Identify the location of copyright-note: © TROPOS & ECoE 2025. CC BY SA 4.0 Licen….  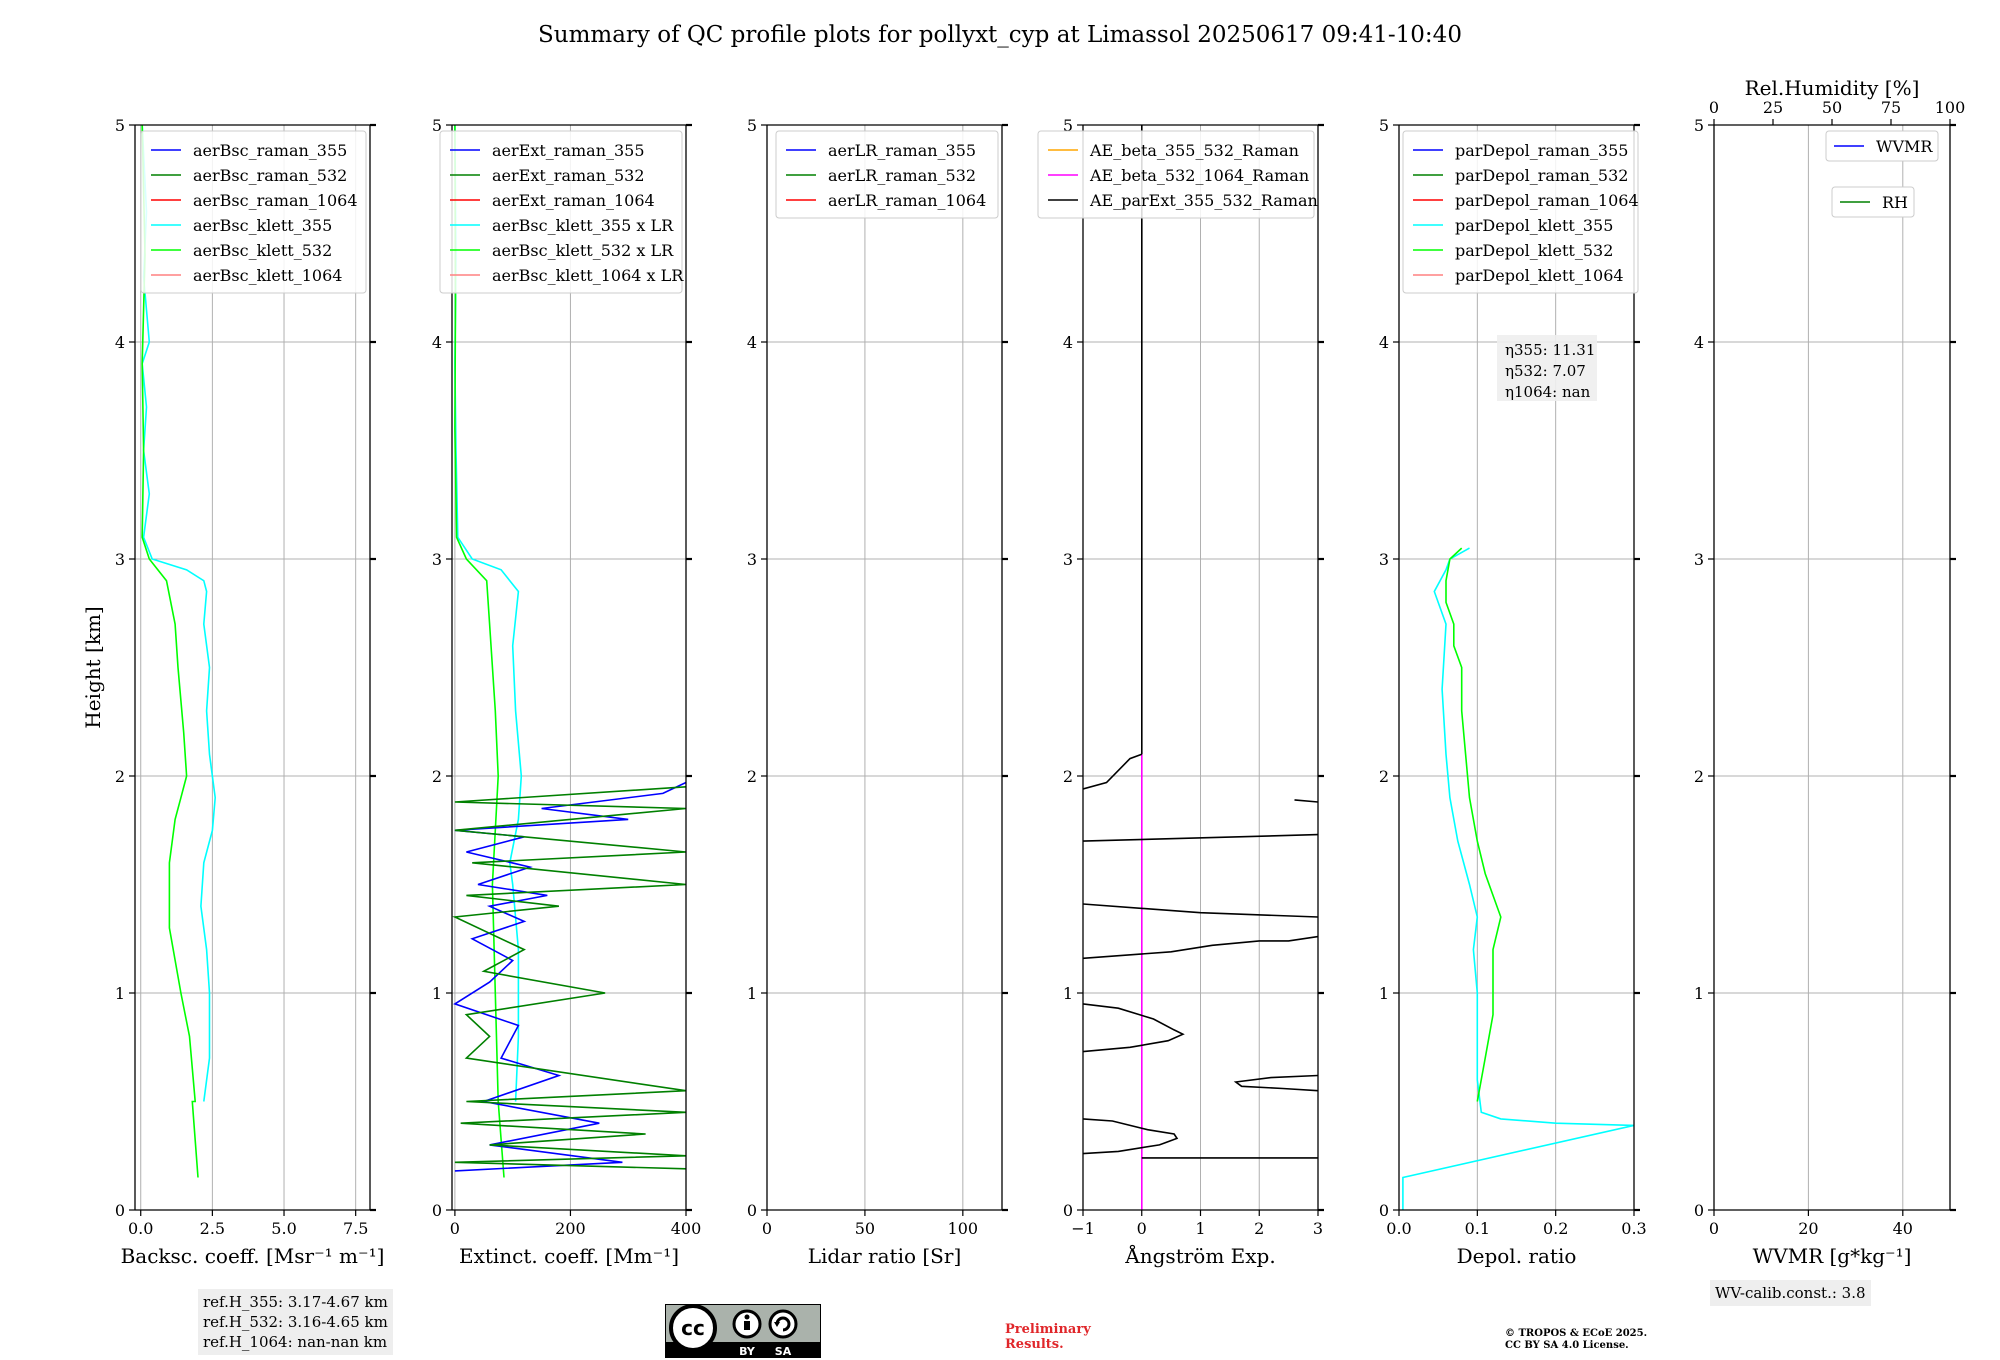
(1576, 1340).